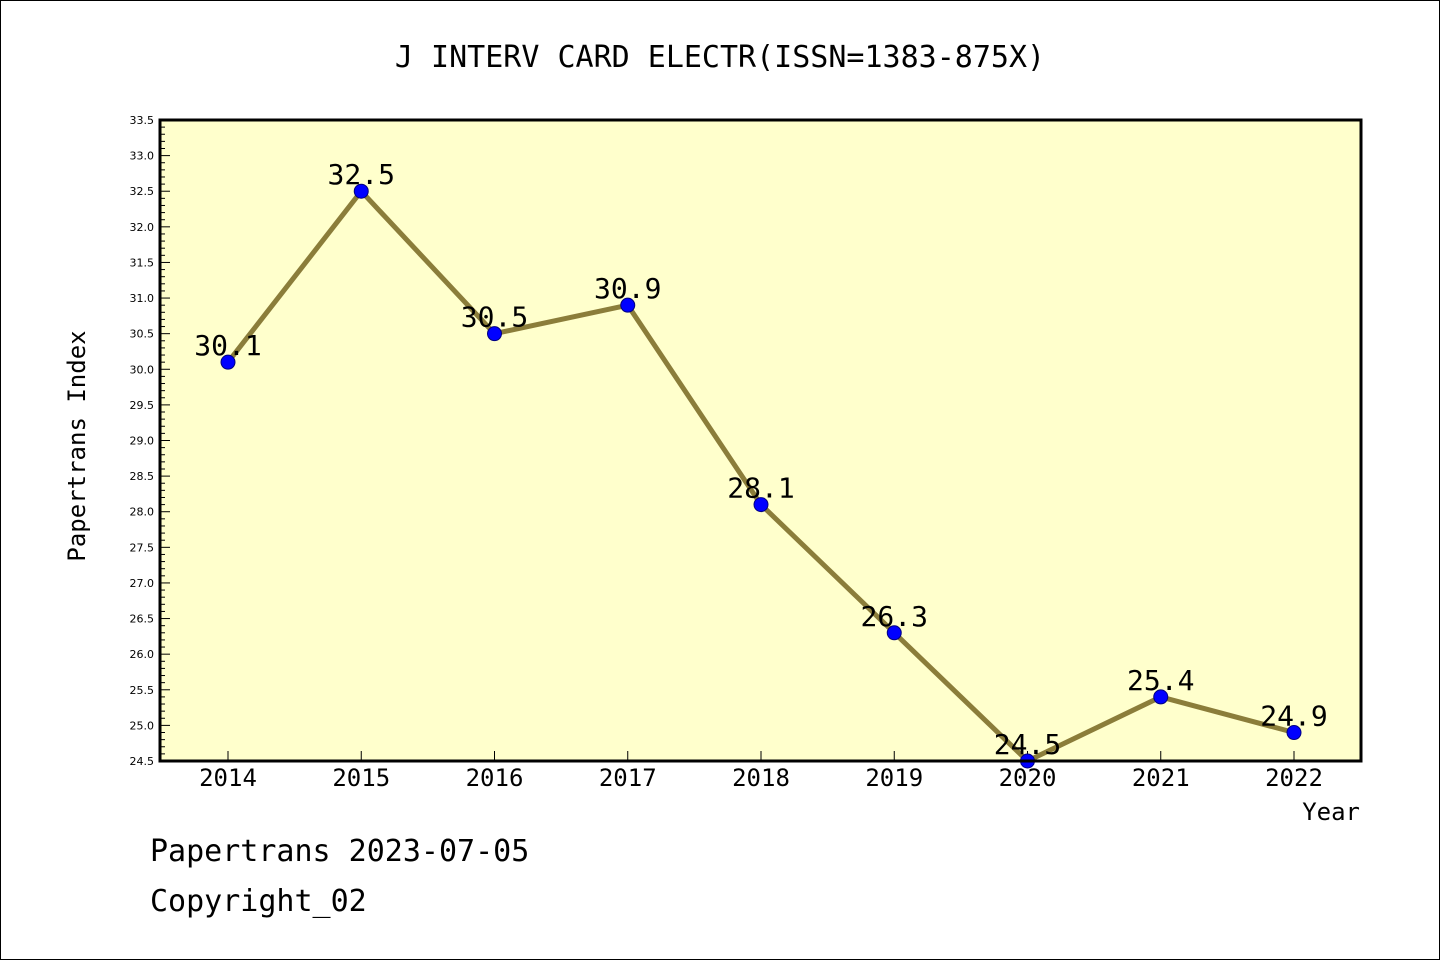 This screenshot has width=1440, height=960. Describe the element at coordinates (142, 761) in the screenshot. I see `y-tick-label: 24.5` at that location.